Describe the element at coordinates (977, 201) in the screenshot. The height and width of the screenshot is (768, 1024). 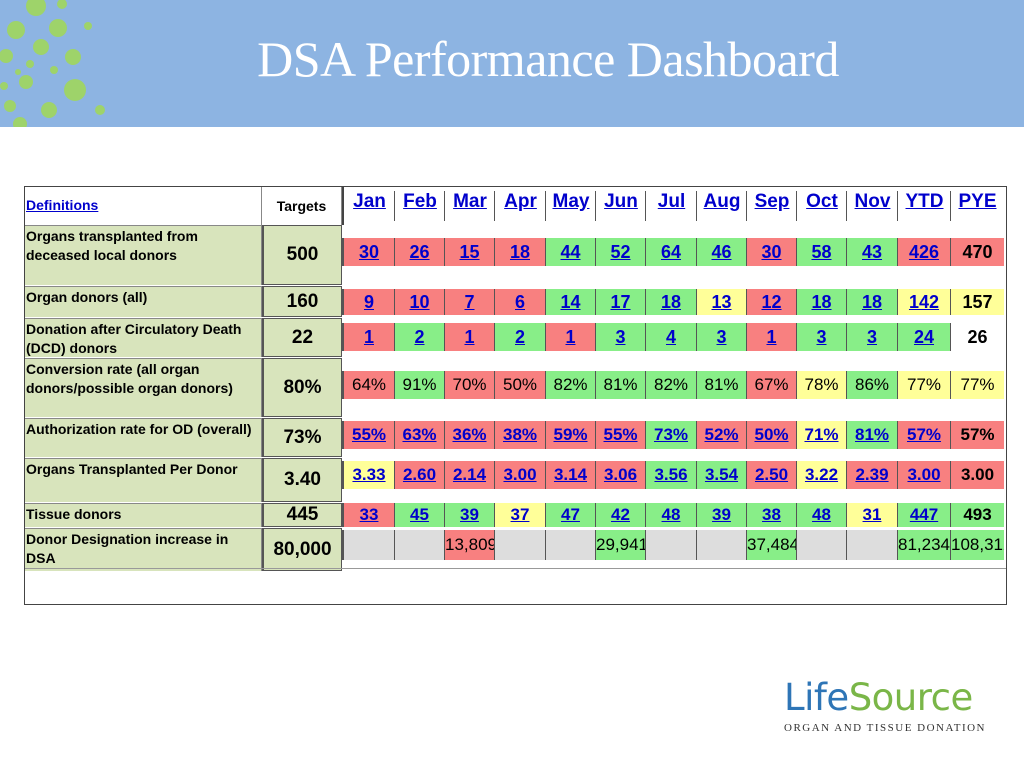
I see `month-header-pye: PYE` at that location.